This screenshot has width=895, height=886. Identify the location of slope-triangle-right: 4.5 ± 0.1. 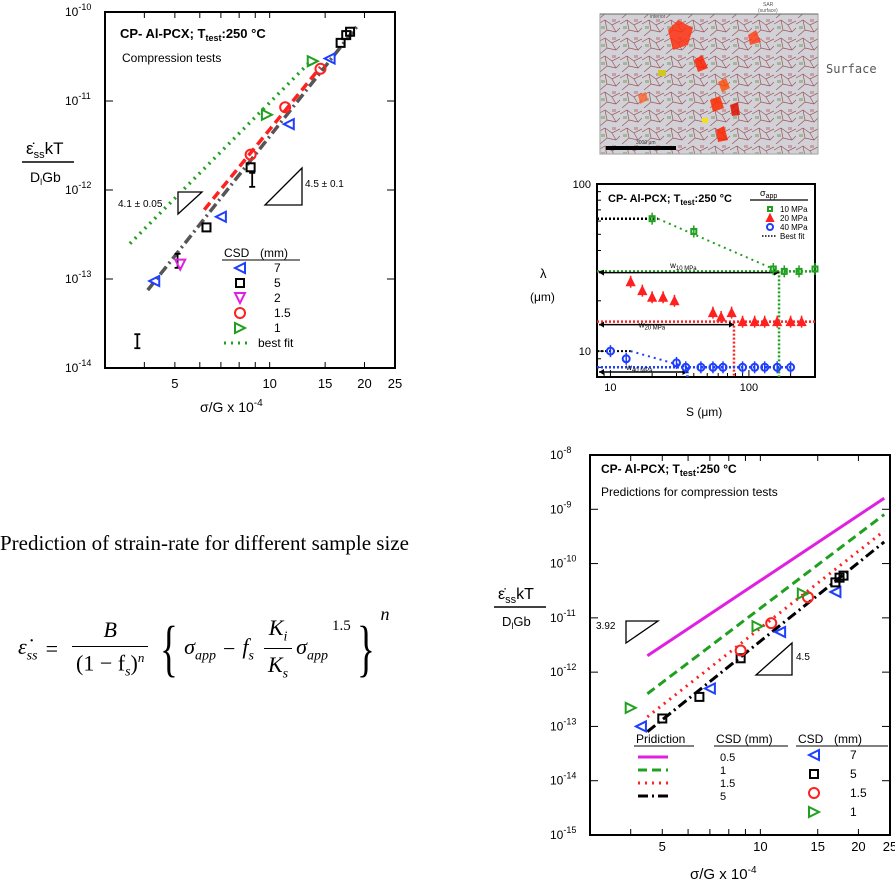
(303, 186).